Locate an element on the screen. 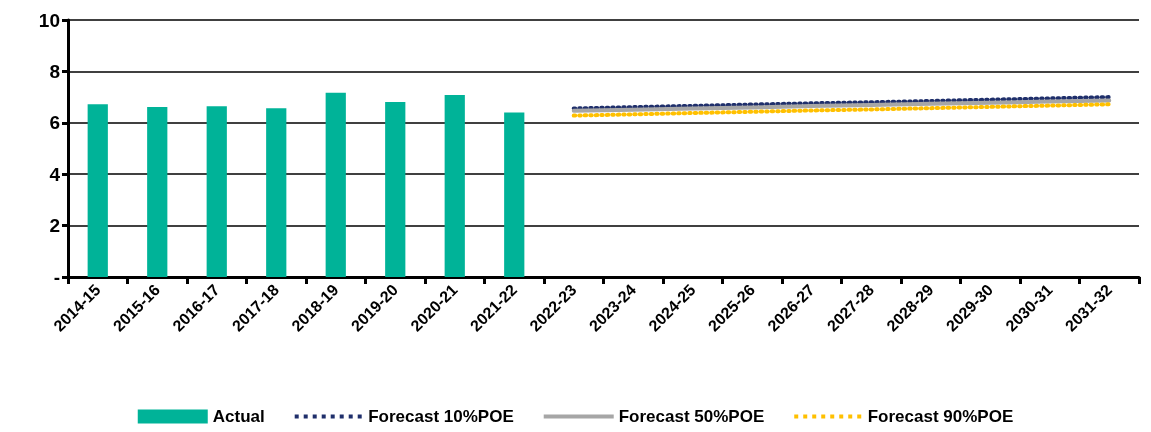 This screenshot has height=432, width=1151. legend-label: Actual is located at coordinates (238, 416).